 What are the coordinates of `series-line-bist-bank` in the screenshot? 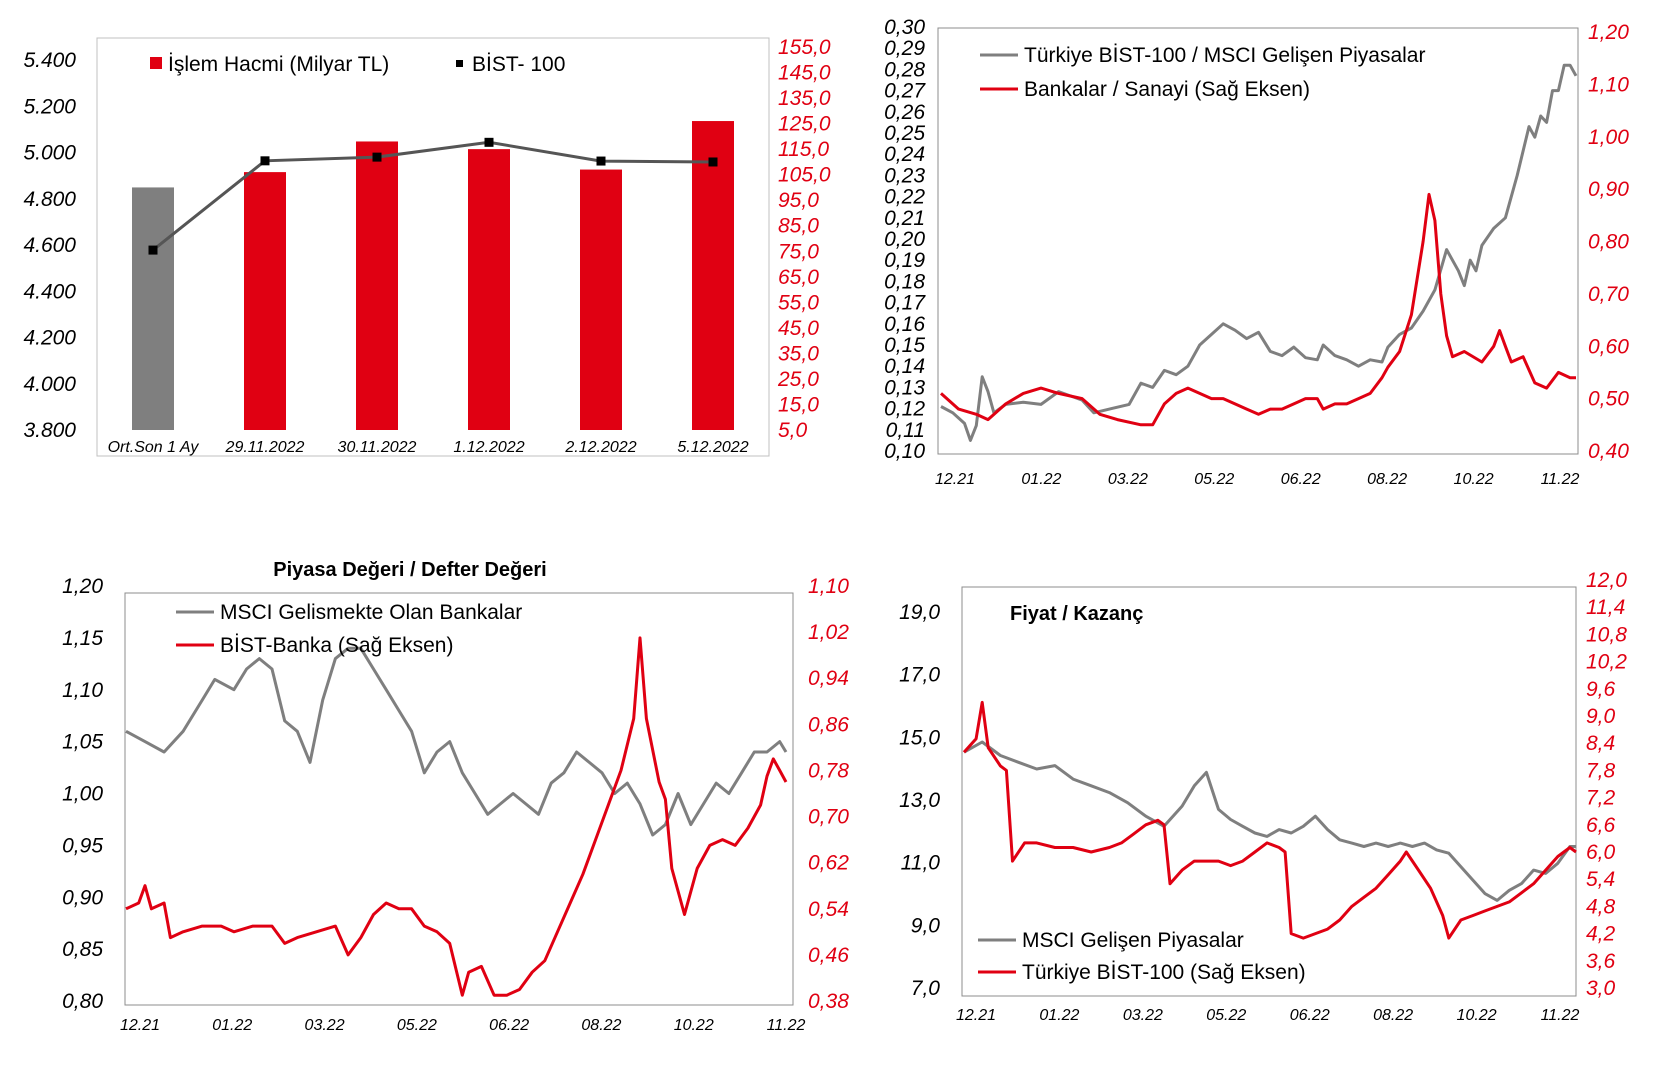 It's located at (456, 816).